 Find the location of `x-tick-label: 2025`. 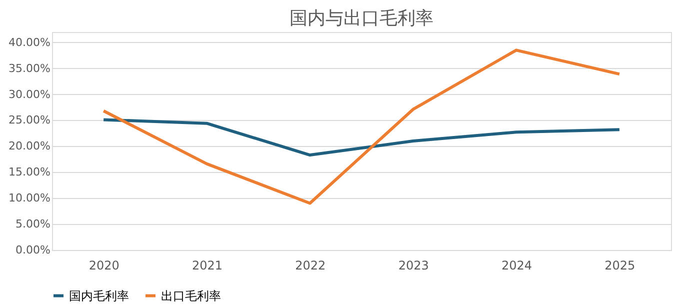

x-tick-label: 2025 is located at coordinates (620, 265).